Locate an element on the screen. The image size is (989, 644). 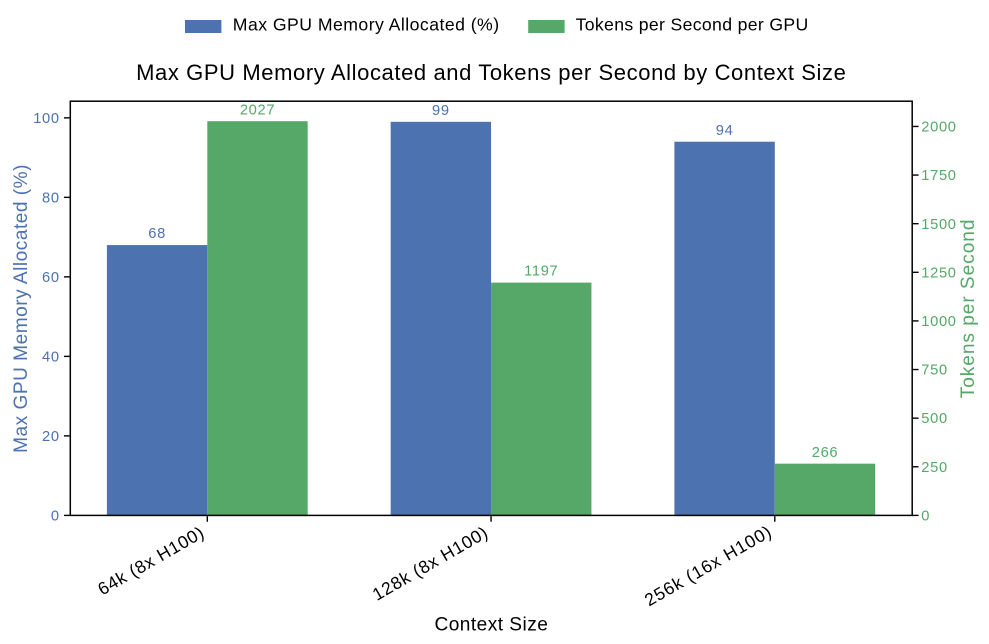
svg-text: 60 is located at coordinates (51, 278).